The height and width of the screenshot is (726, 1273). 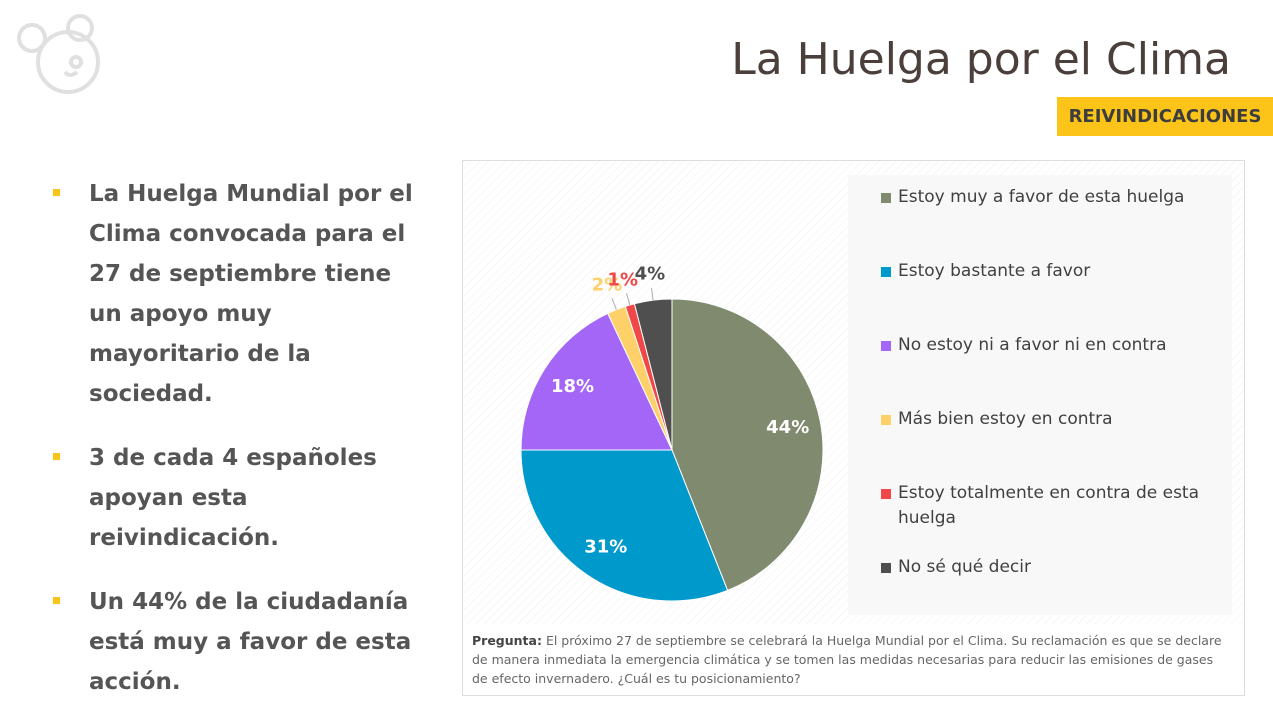 What do you see at coordinates (787, 427) in the screenshot?
I see `data-label: 44%` at bounding box center [787, 427].